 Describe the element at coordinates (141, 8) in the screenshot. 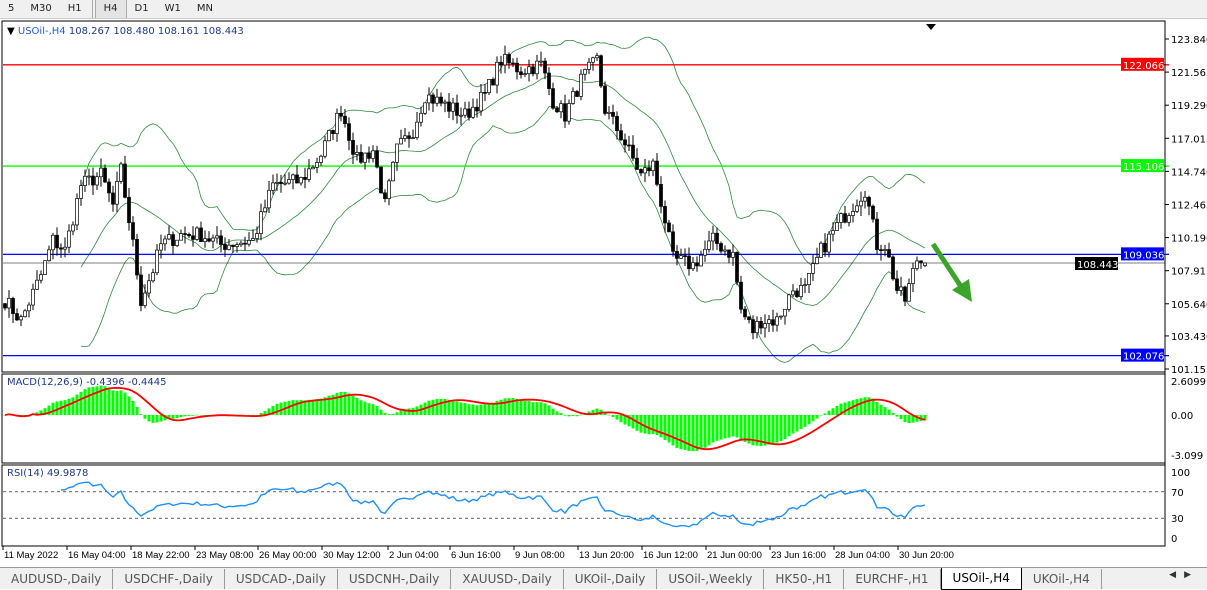

I see `timeframe-d1: D1` at that location.